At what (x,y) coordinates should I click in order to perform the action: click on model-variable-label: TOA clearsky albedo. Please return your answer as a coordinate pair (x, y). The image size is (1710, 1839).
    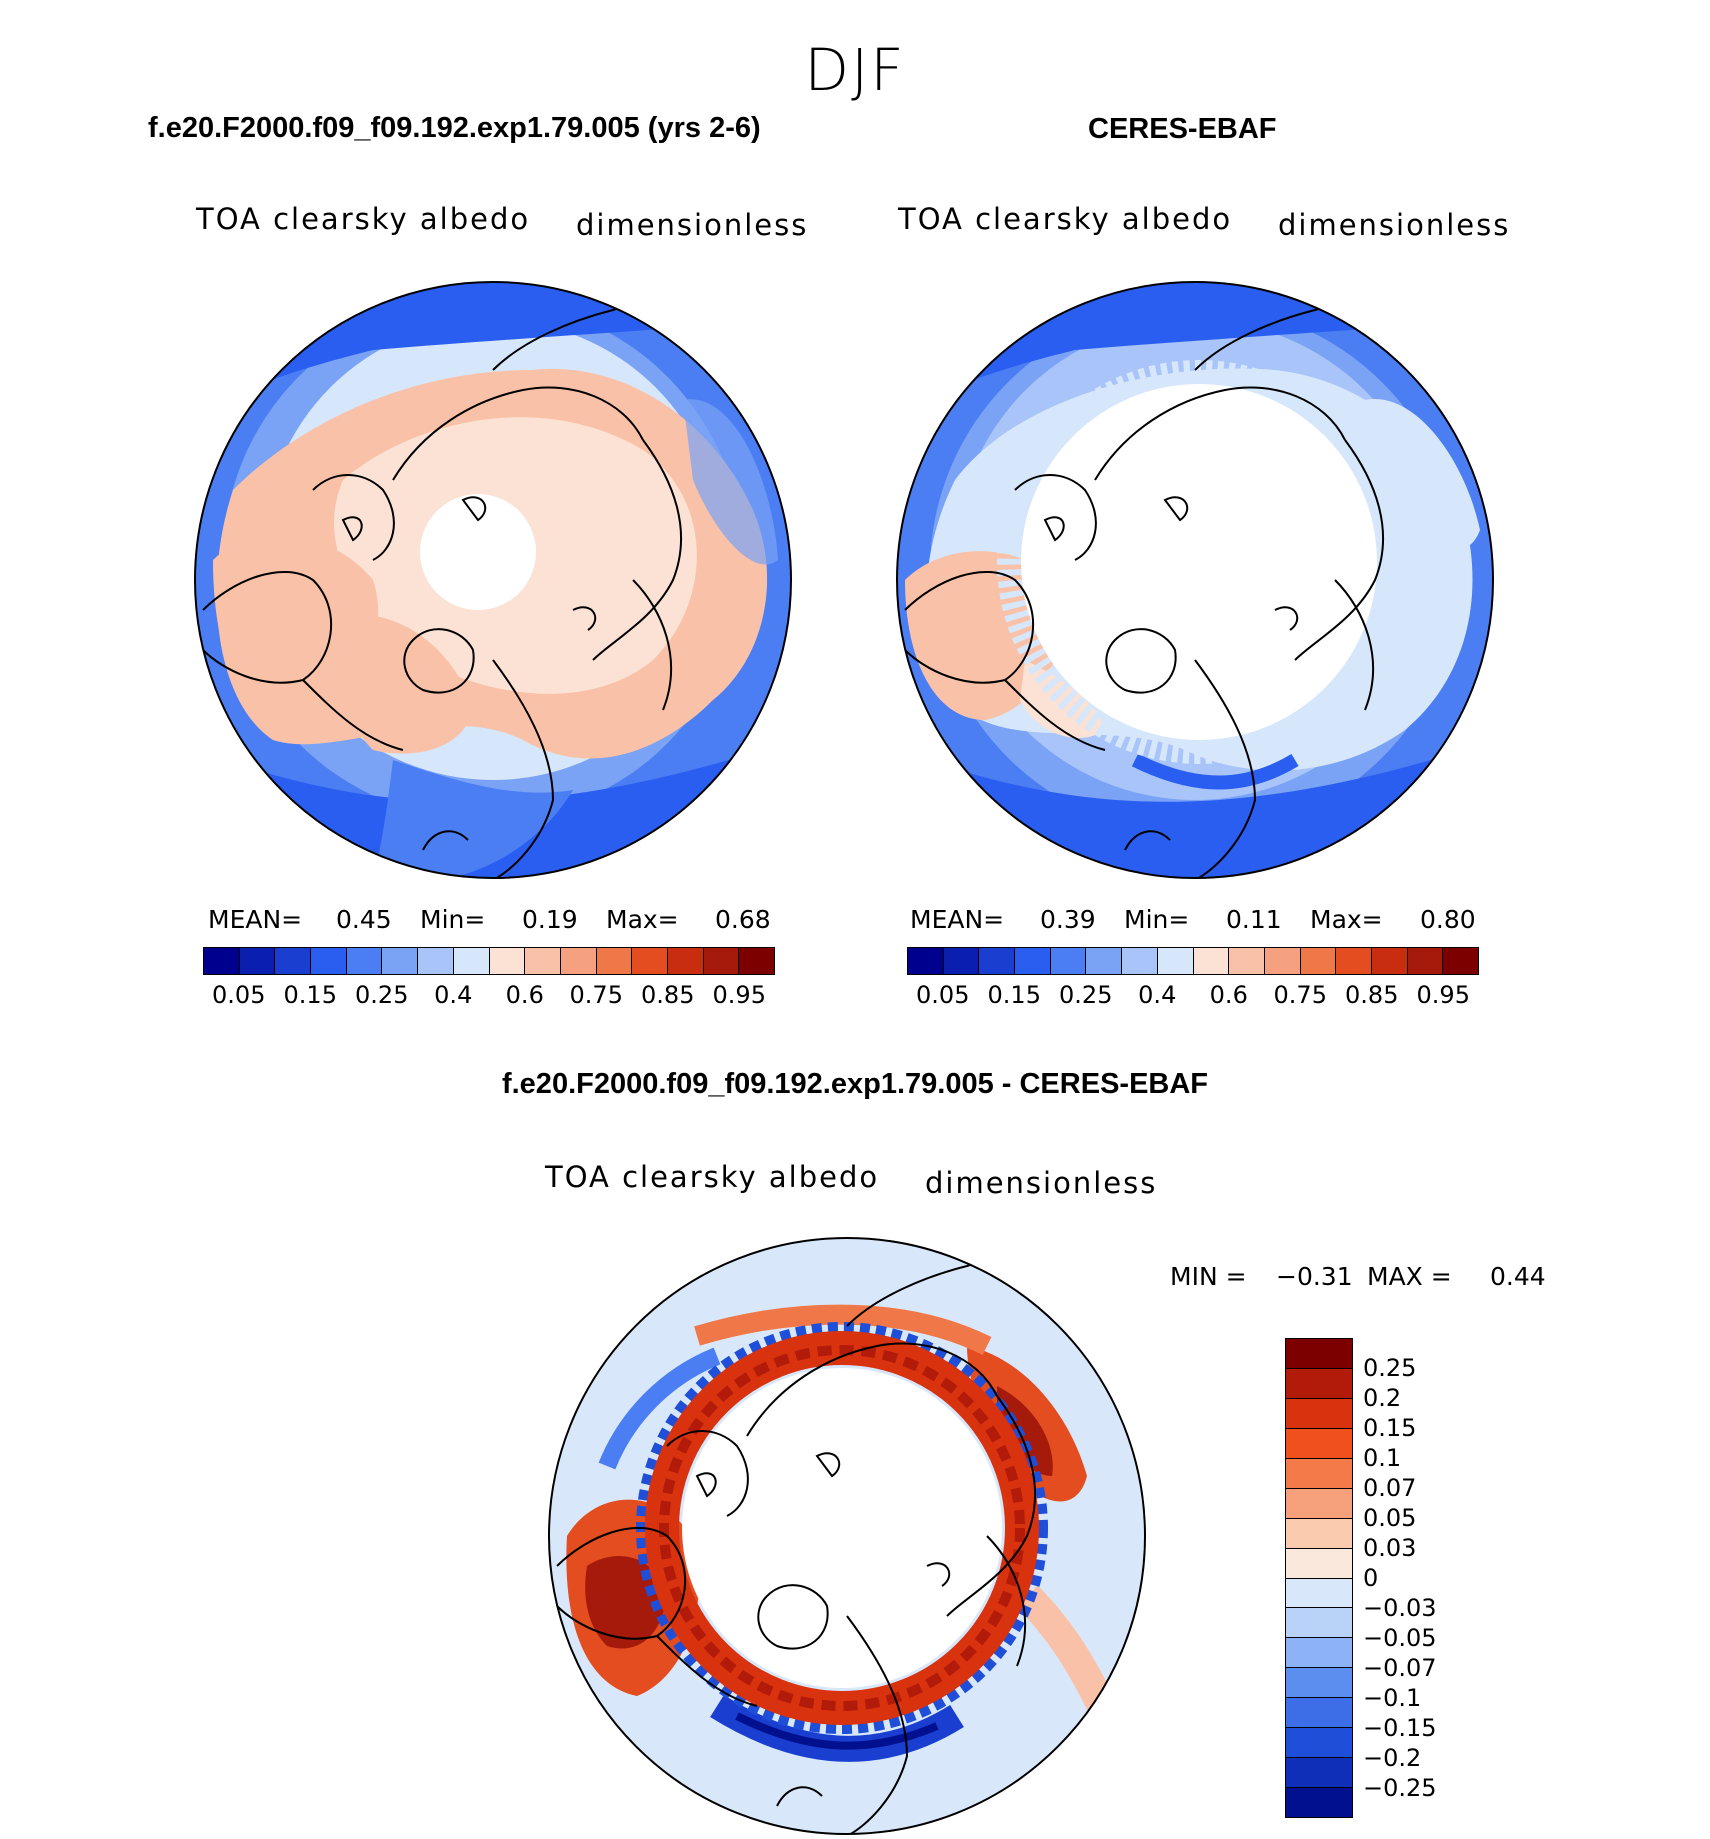
    Looking at the image, I should click on (363, 219).